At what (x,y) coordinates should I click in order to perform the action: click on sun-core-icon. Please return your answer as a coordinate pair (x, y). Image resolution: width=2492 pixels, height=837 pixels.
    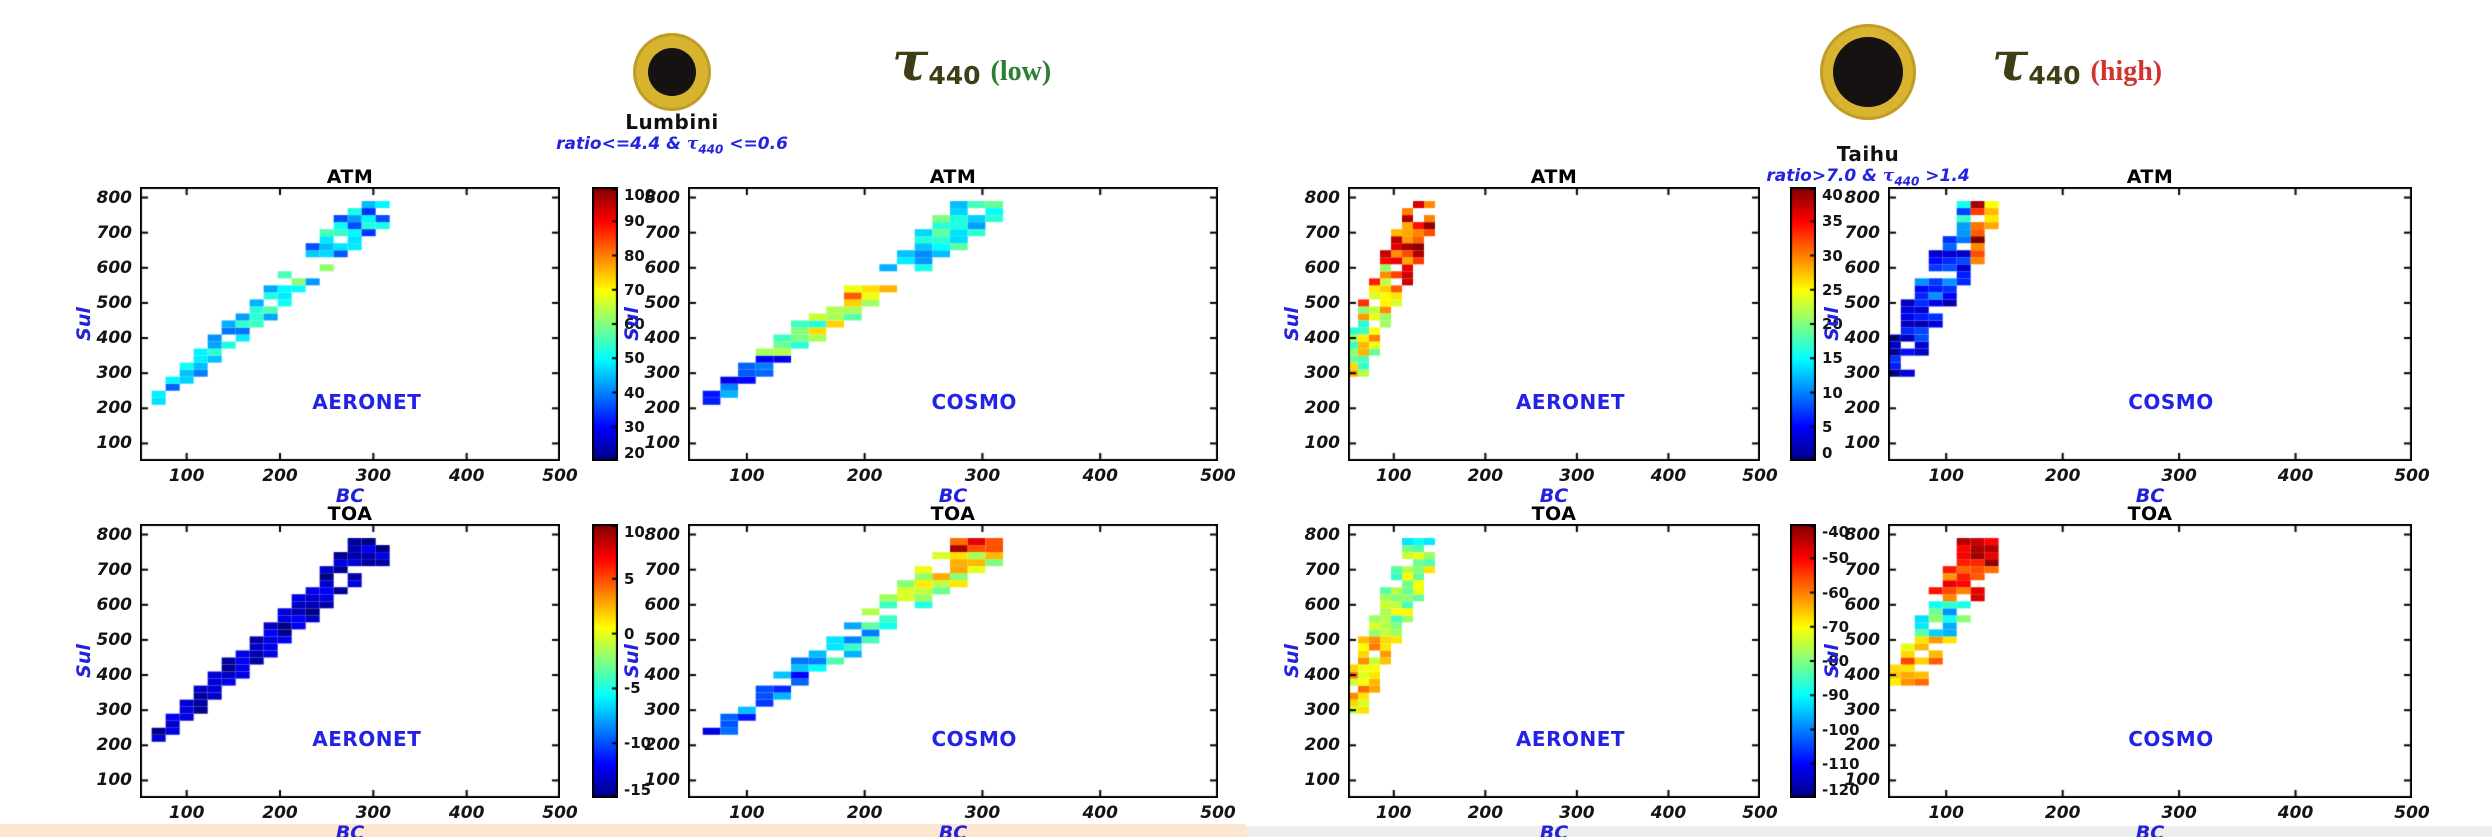
    Looking at the image, I should click on (1868, 72).